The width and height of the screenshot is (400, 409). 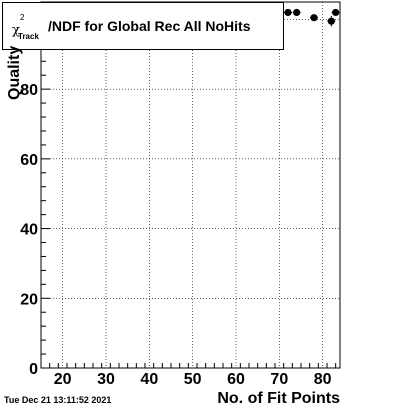 I want to click on chart-title: /NDF for Global Rec All NoHits, so click(x=149, y=26).